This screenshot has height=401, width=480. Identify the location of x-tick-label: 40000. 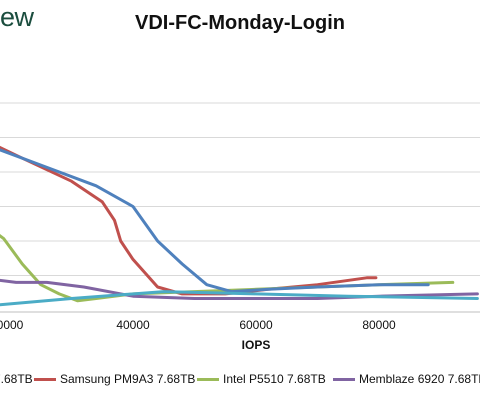
(133, 325).